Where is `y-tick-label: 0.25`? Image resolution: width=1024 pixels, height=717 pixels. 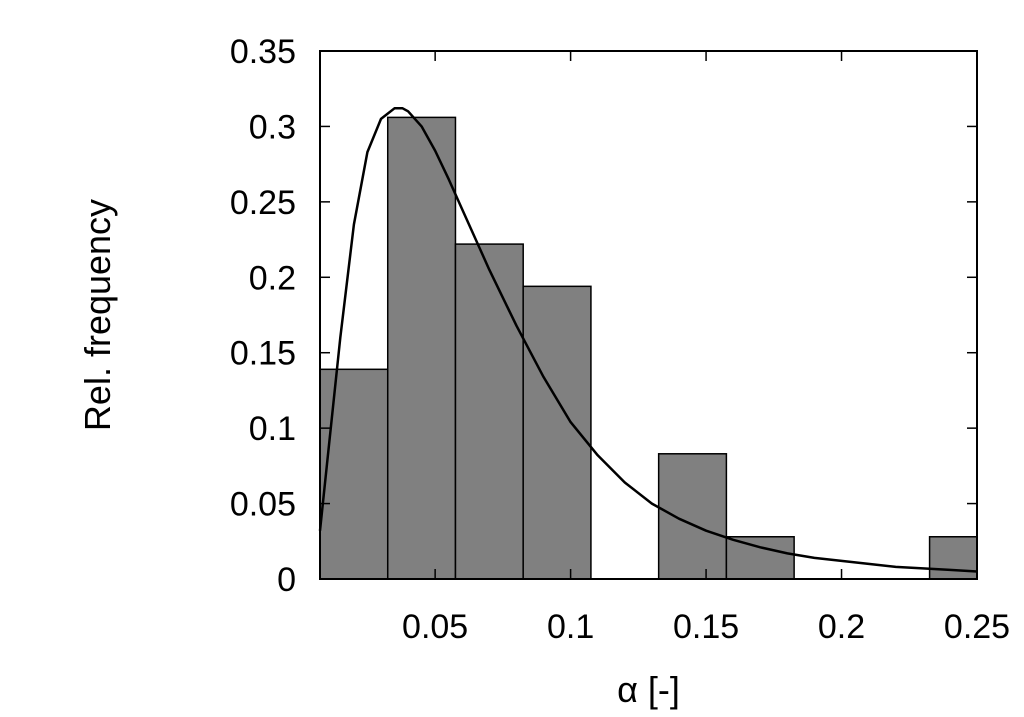 y-tick-label: 0.25 is located at coordinates (263, 203).